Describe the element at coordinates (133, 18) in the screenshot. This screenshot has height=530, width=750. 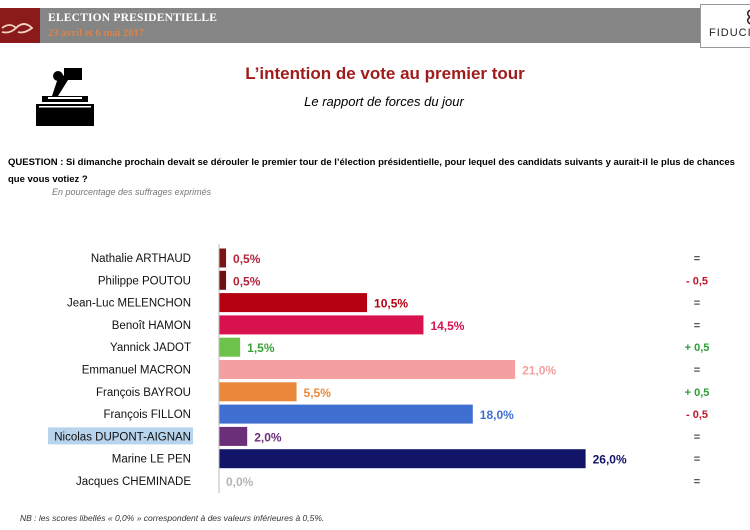
I see `header-title: ELECTION PRESIDENTIELLE` at that location.